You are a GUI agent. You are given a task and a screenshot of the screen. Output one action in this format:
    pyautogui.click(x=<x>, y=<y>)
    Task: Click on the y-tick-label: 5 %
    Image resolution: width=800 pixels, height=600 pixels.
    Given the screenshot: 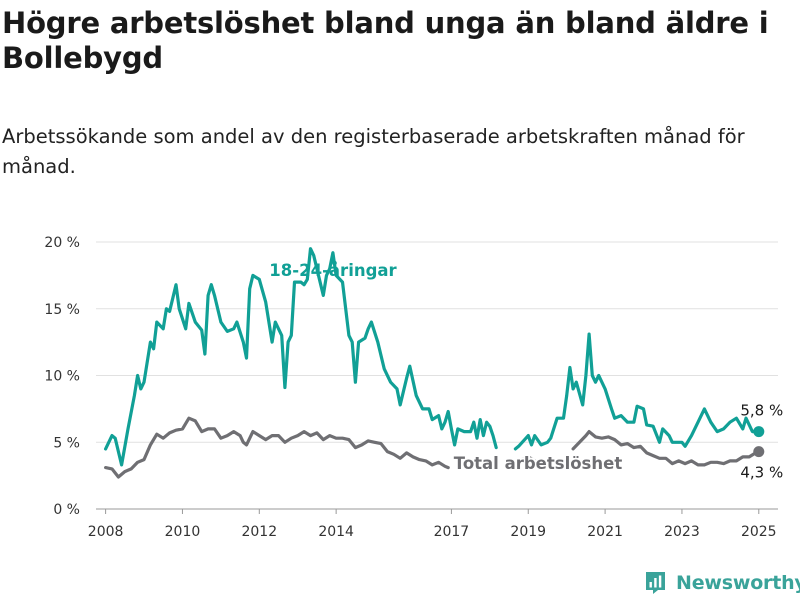 What is the action you would take?
    pyautogui.click(x=66, y=443)
    